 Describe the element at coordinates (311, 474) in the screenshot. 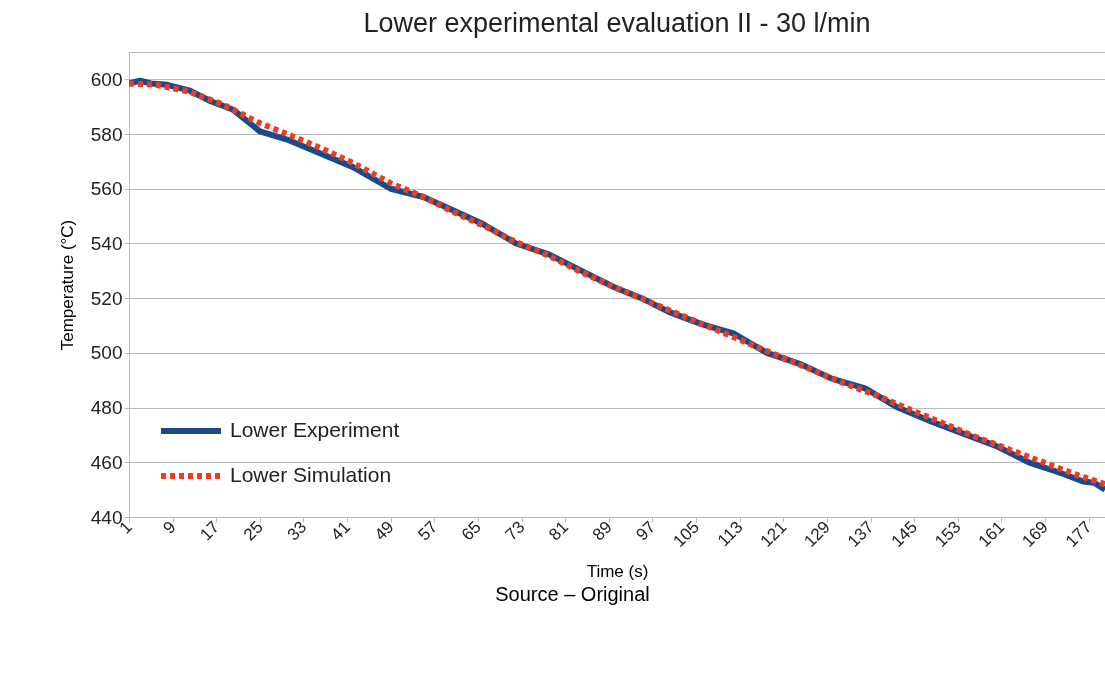

I see `legend-label: Lower Simulation` at that location.